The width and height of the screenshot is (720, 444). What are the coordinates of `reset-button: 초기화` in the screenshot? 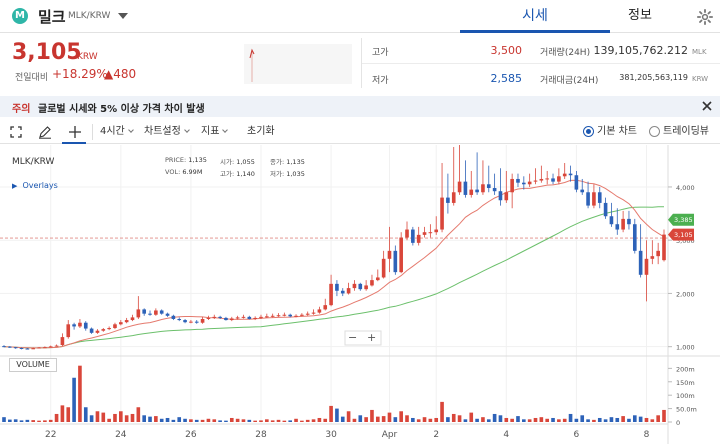 It's located at (261, 131).